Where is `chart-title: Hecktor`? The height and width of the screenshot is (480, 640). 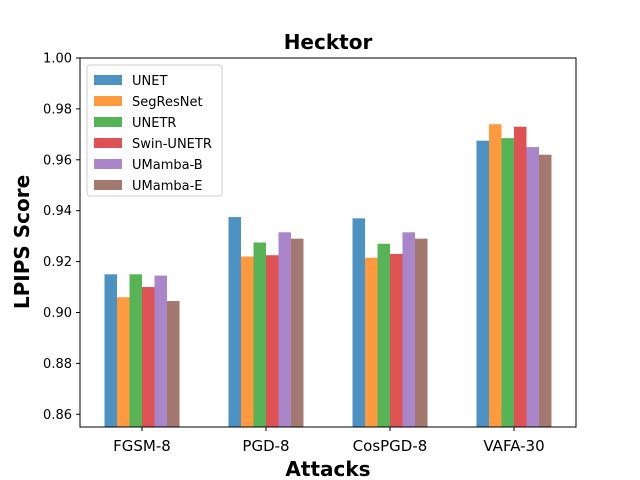 chart-title: Hecktor is located at coordinates (328, 42).